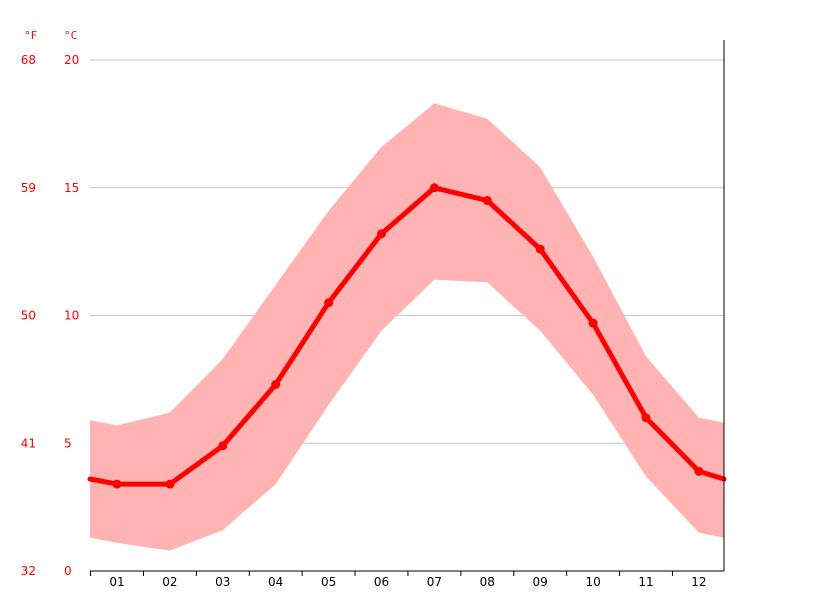 The image size is (815, 611). What do you see at coordinates (28, 316) in the screenshot?
I see `y-tick-label-fahrenheit: 50` at bounding box center [28, 316].